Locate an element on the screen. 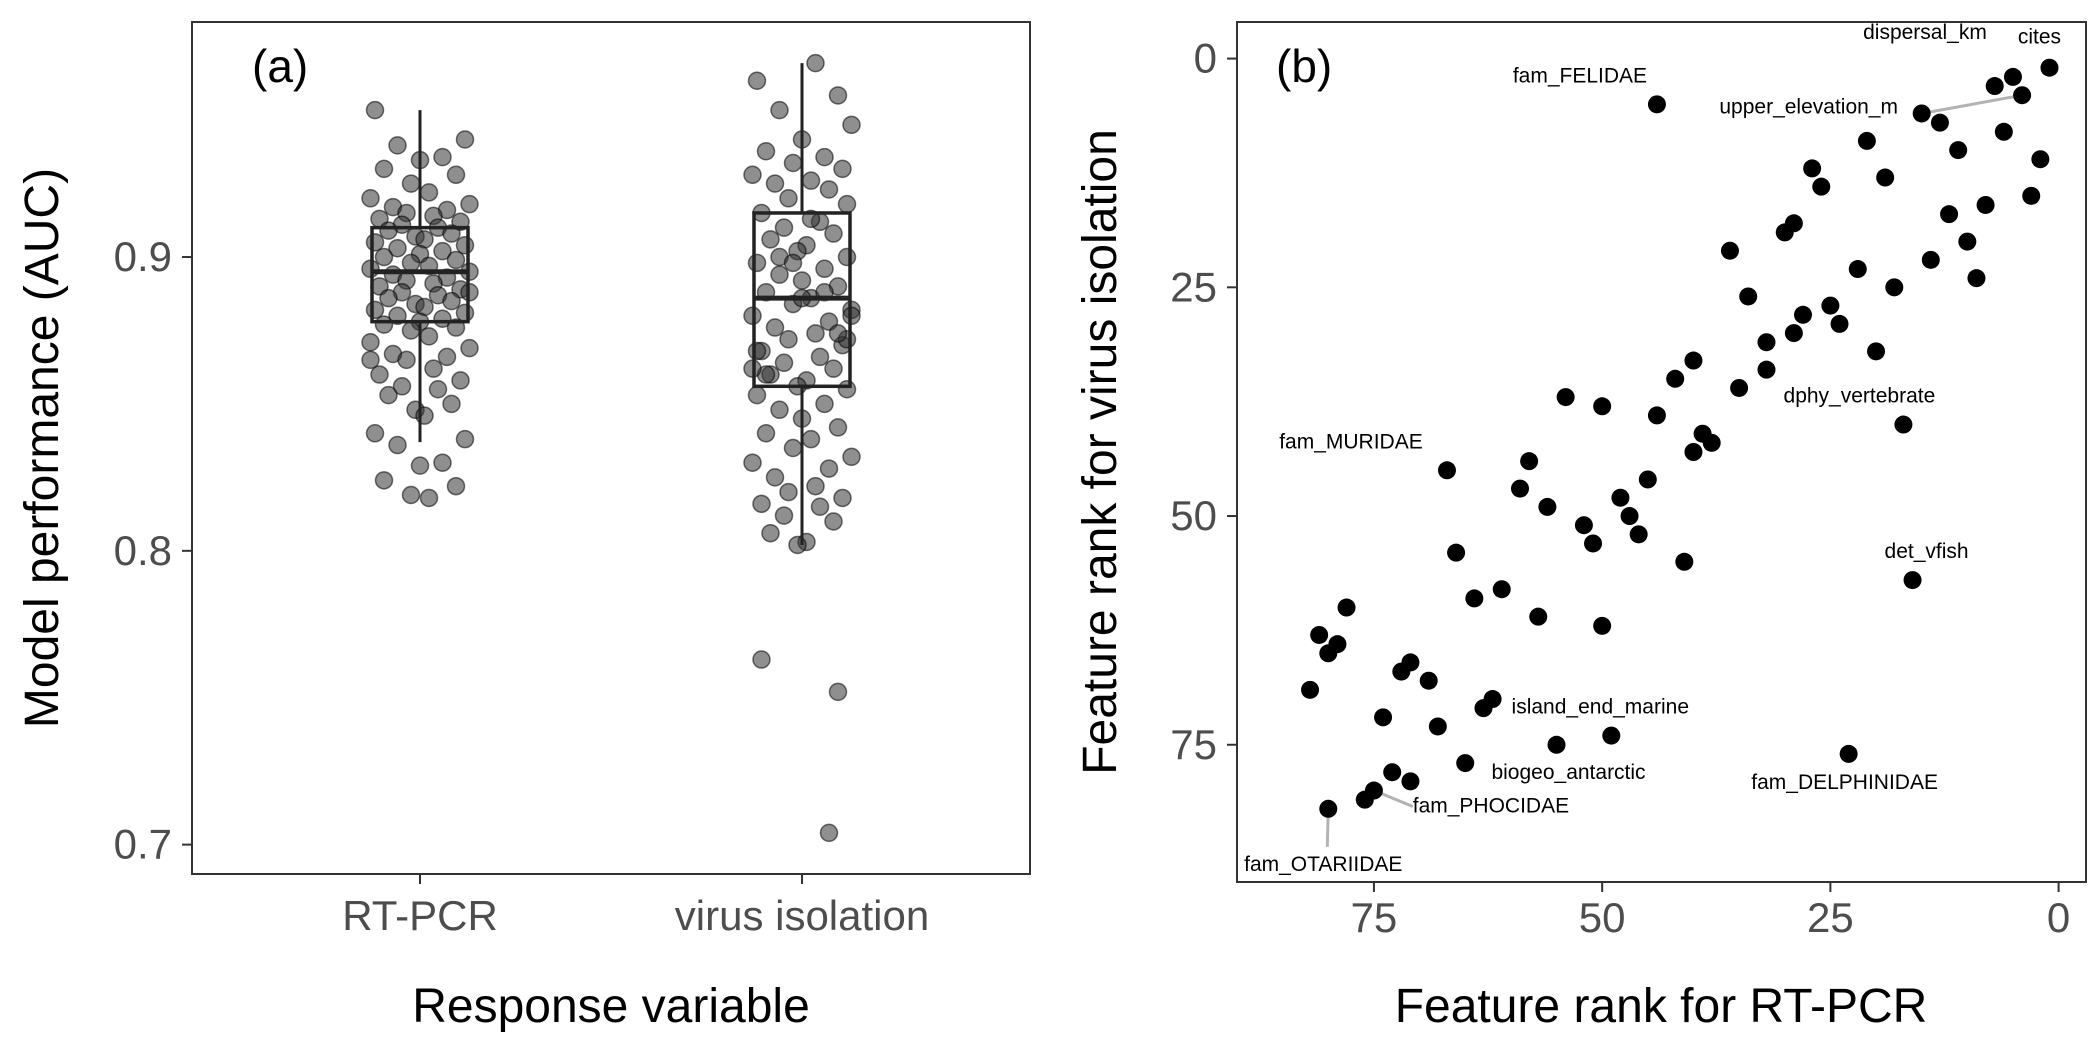  annotation-label: det_vfish is located at coordinates (1927, 551).